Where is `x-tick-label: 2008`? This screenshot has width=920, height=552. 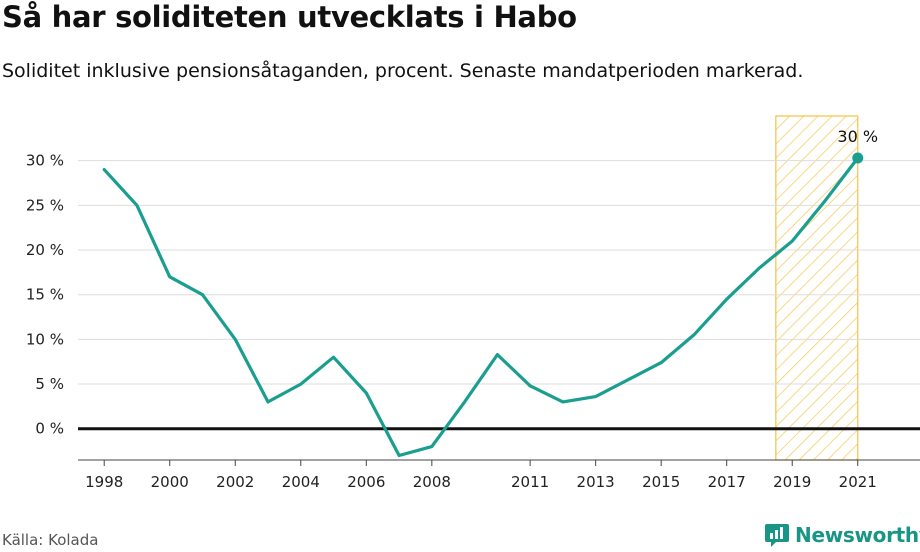
x-tick-label: 2008 is located at coordinates (432, 482).